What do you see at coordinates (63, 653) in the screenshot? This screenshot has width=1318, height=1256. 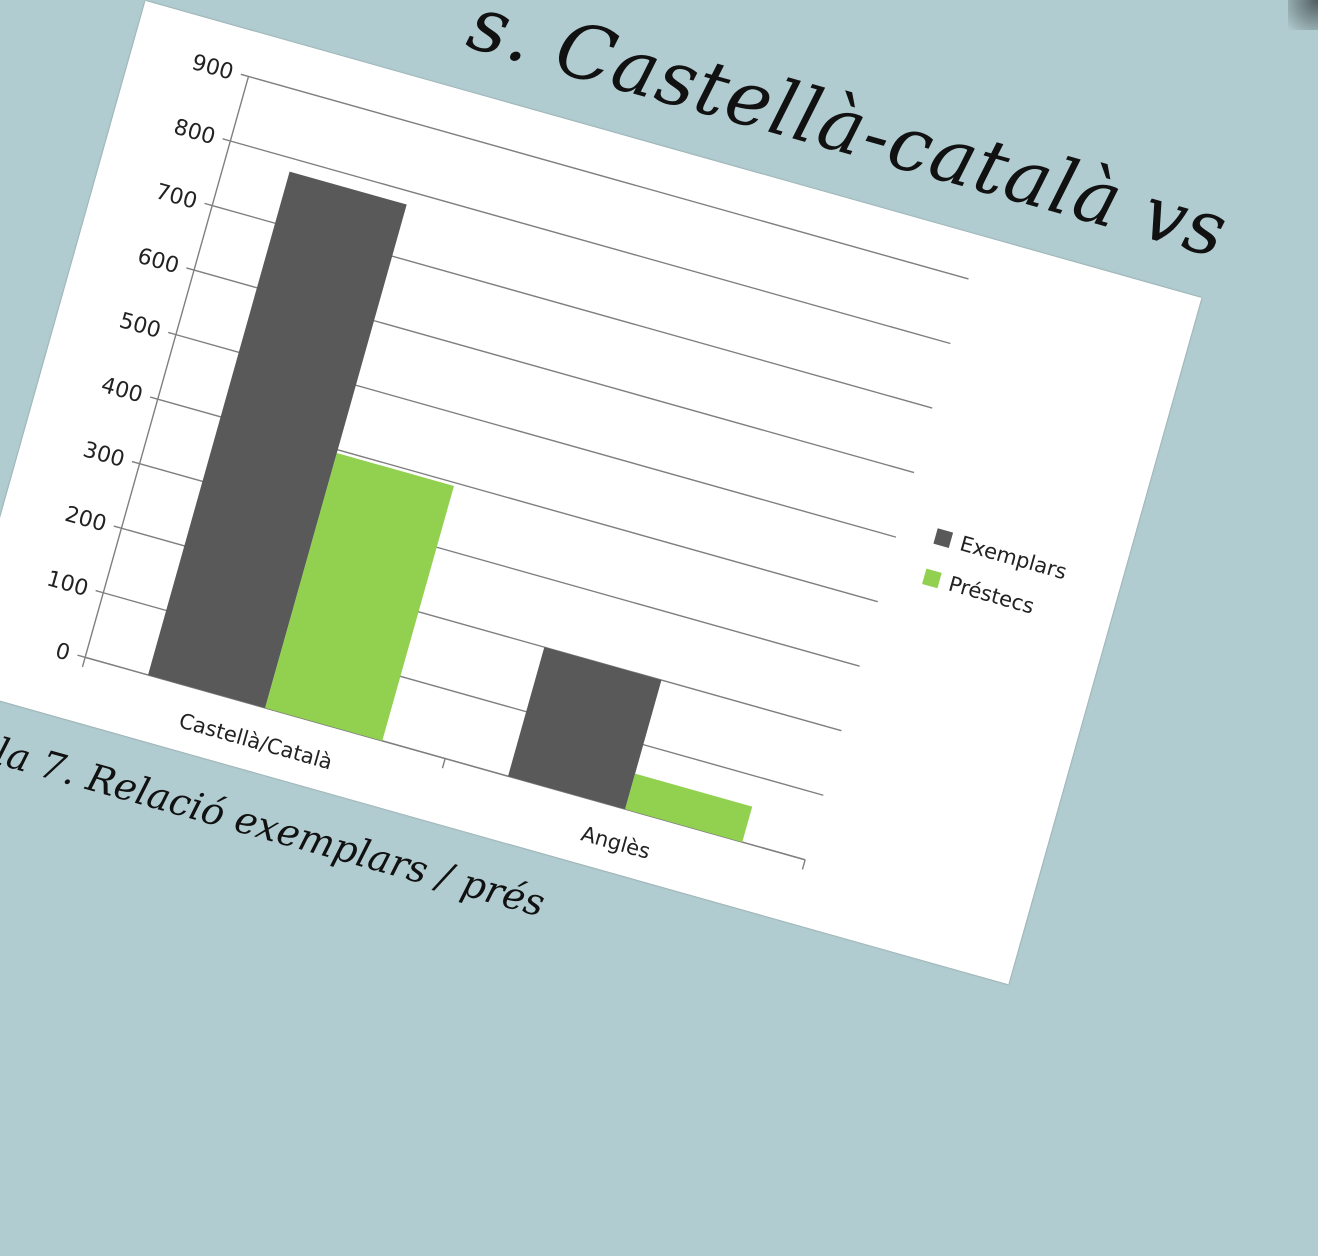 I see `y-tick-label: 0` at bounding box center [63, 653].